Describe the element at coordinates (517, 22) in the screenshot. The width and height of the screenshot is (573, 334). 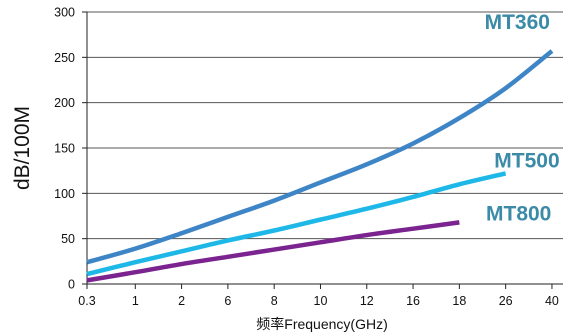
I see `series-label-mt360: MT360` at that location.